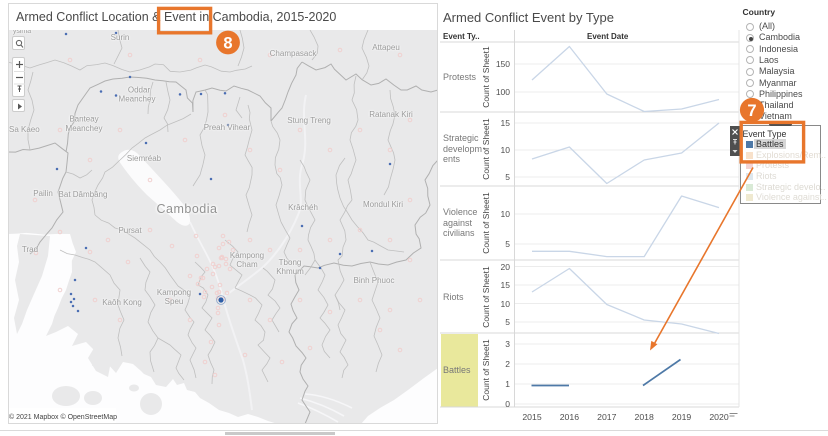 Image resolution: width=828 pixels, height=436 pixels. I want to click on svg-text: Bat Dâmbâng, so click(83, 194).